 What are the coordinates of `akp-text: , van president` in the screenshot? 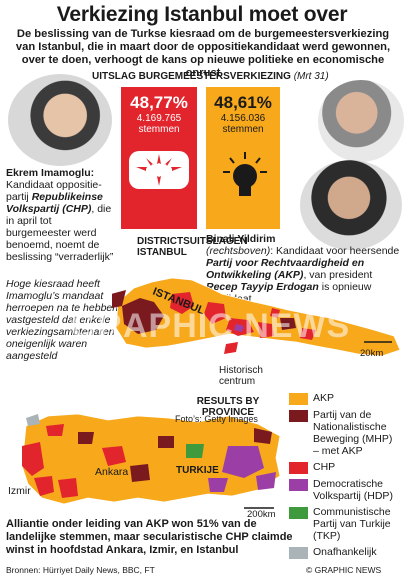 It's located at (338, 275).